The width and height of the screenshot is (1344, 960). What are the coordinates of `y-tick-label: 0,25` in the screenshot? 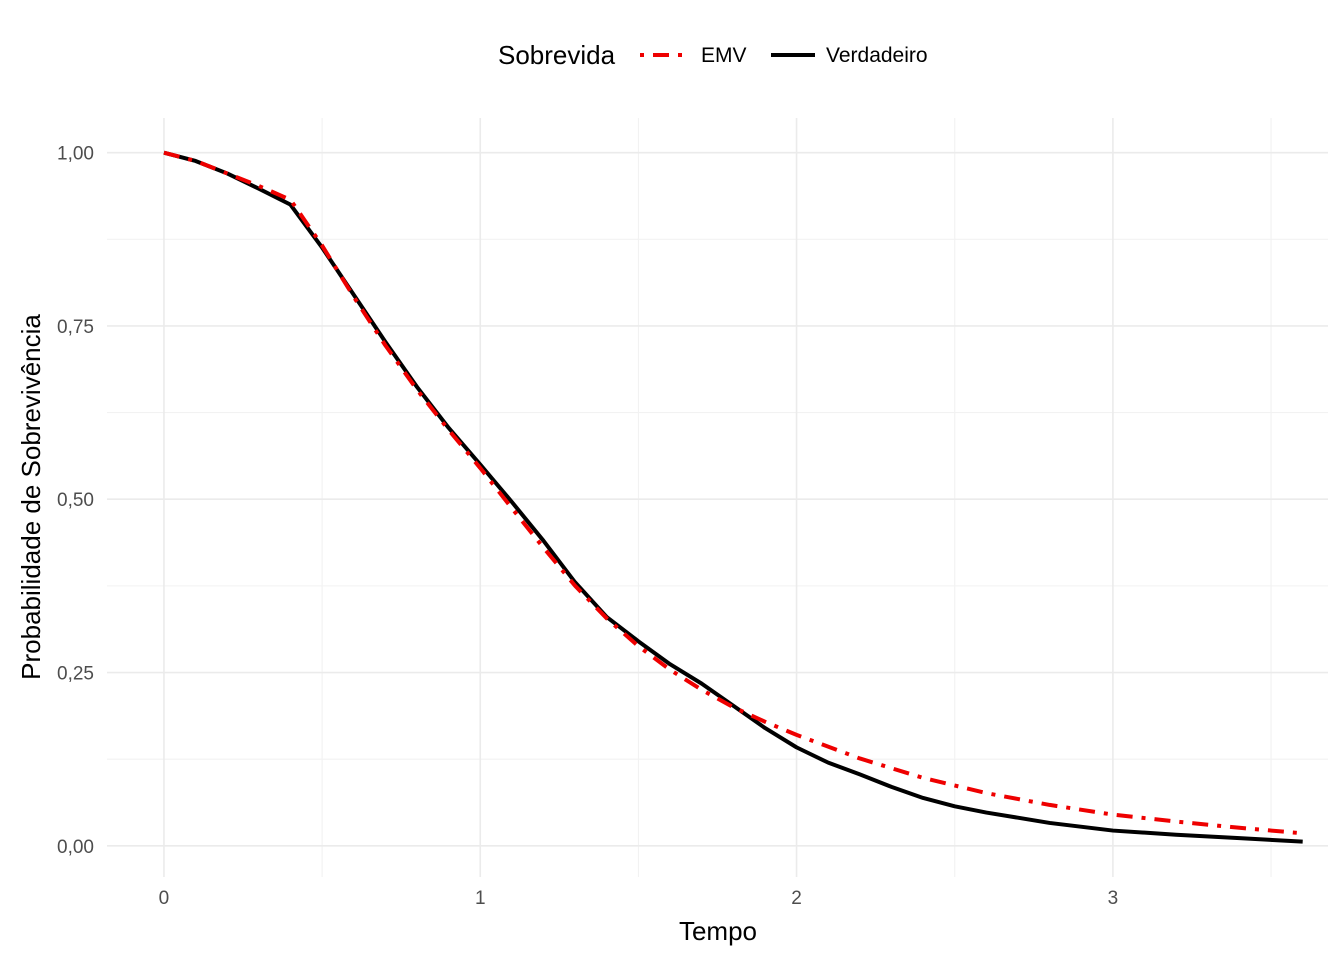 It's located at (75, 674).